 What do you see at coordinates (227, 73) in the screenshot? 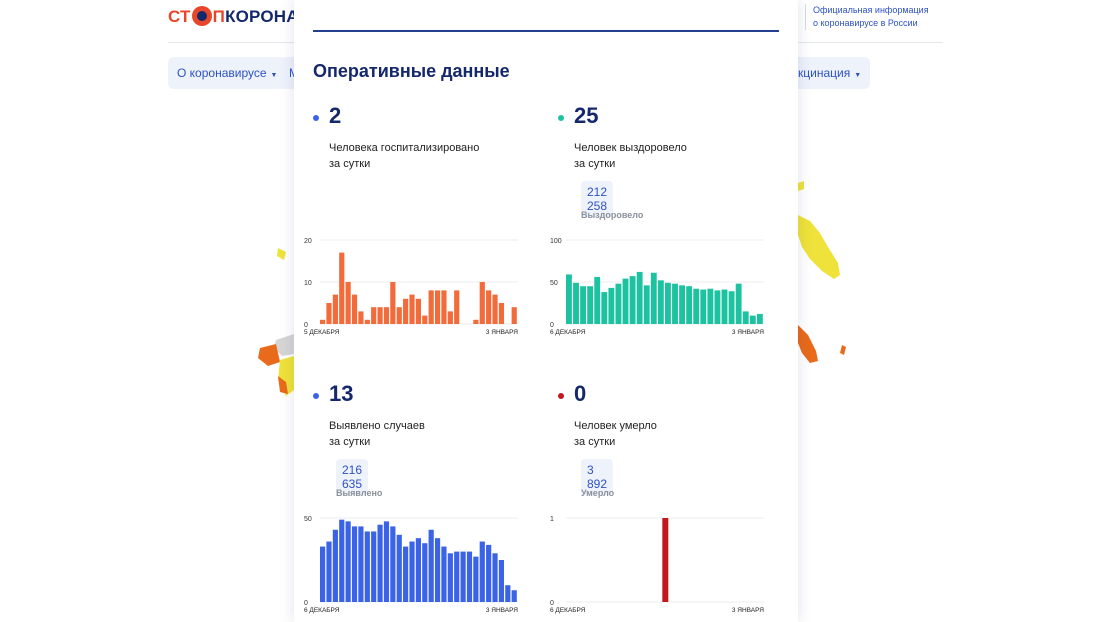
I see `nav-about-coronavirus: О коронавирусе ▼` at bounding box center [227, 73].